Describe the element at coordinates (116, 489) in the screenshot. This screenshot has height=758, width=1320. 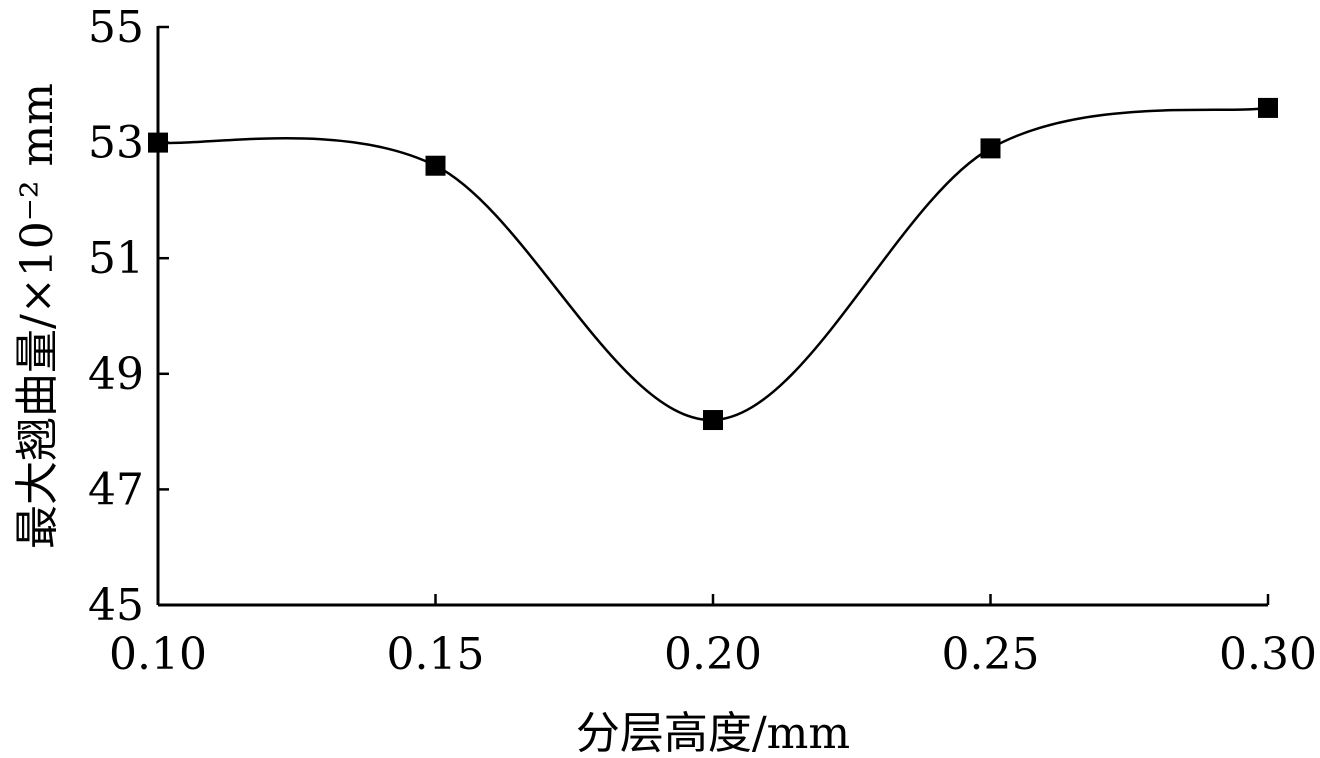
I see `y-tick-label: 47` at that location.